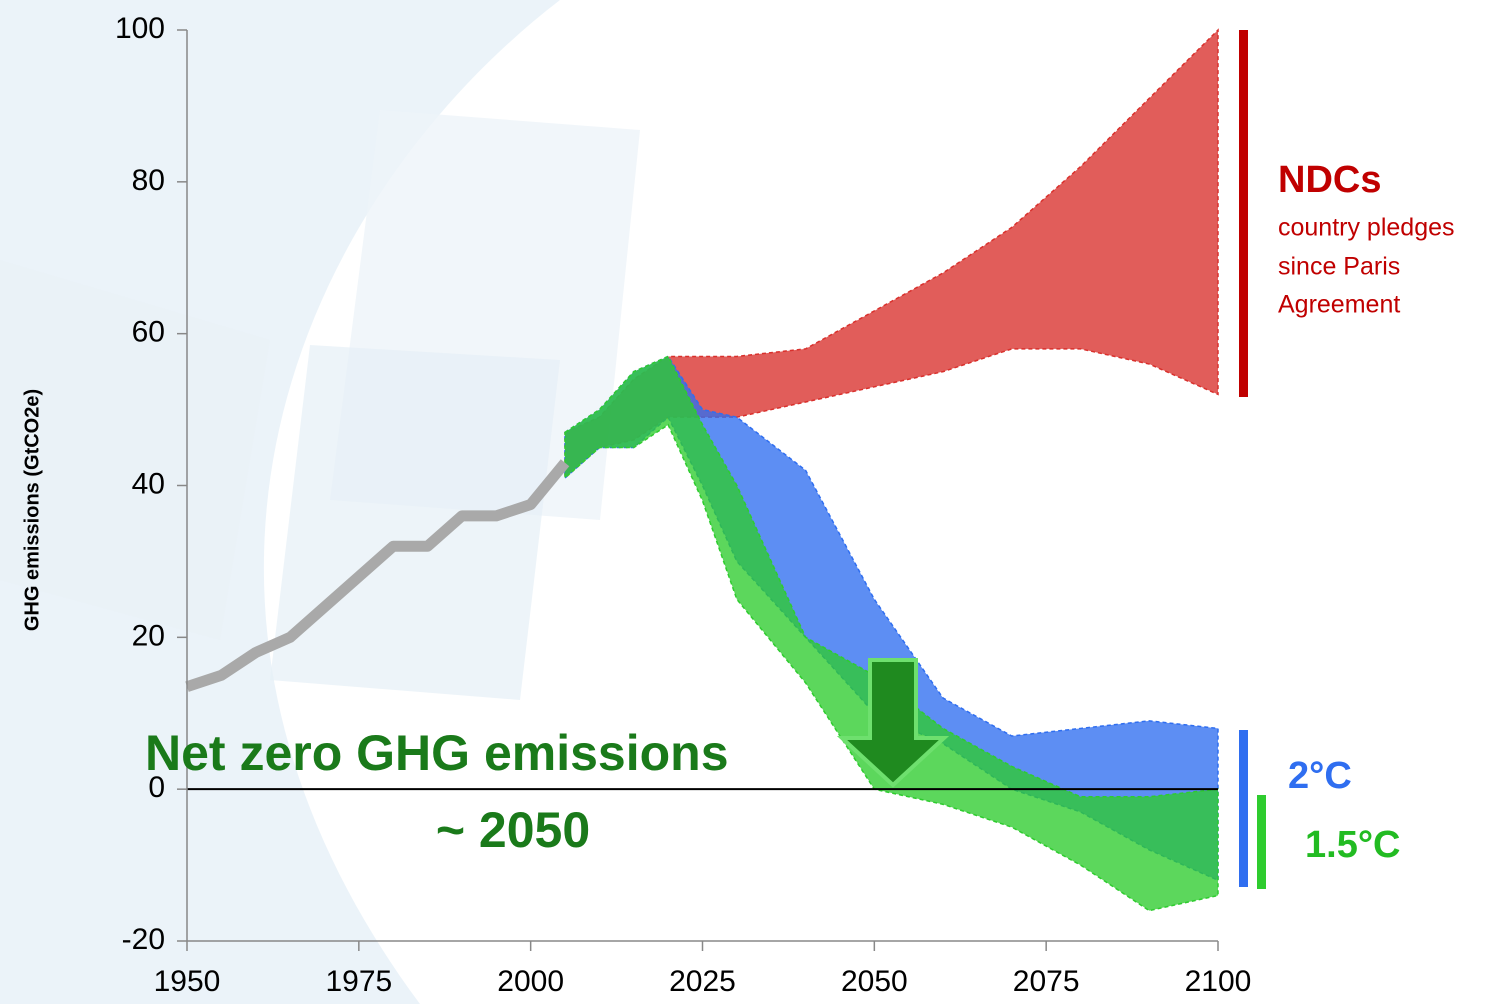 The height and width of the screenshot is (1004, 1507). I want to click on y-tick-label: 20, so click(148, 635).